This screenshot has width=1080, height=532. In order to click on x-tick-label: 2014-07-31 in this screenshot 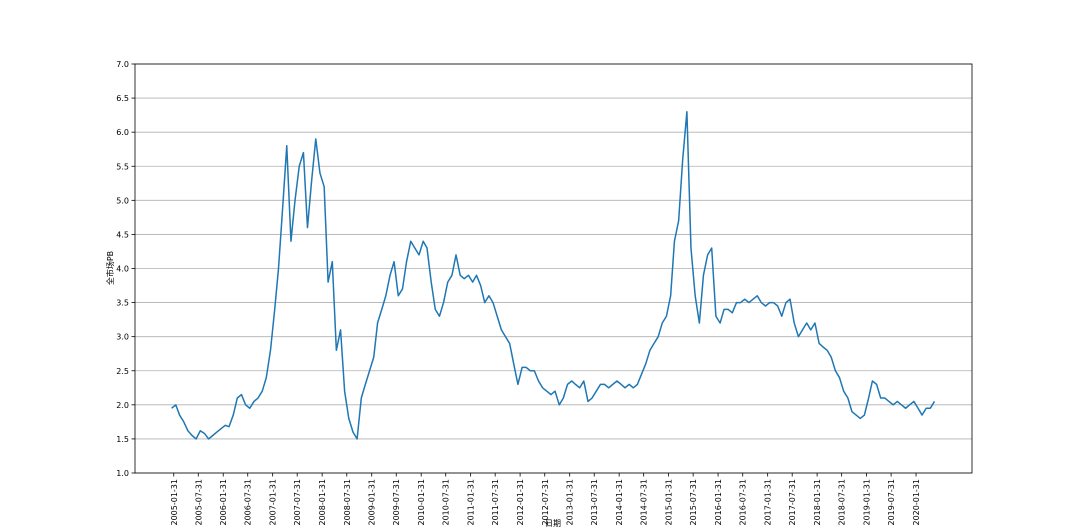, I will do `click(644, 502)`.